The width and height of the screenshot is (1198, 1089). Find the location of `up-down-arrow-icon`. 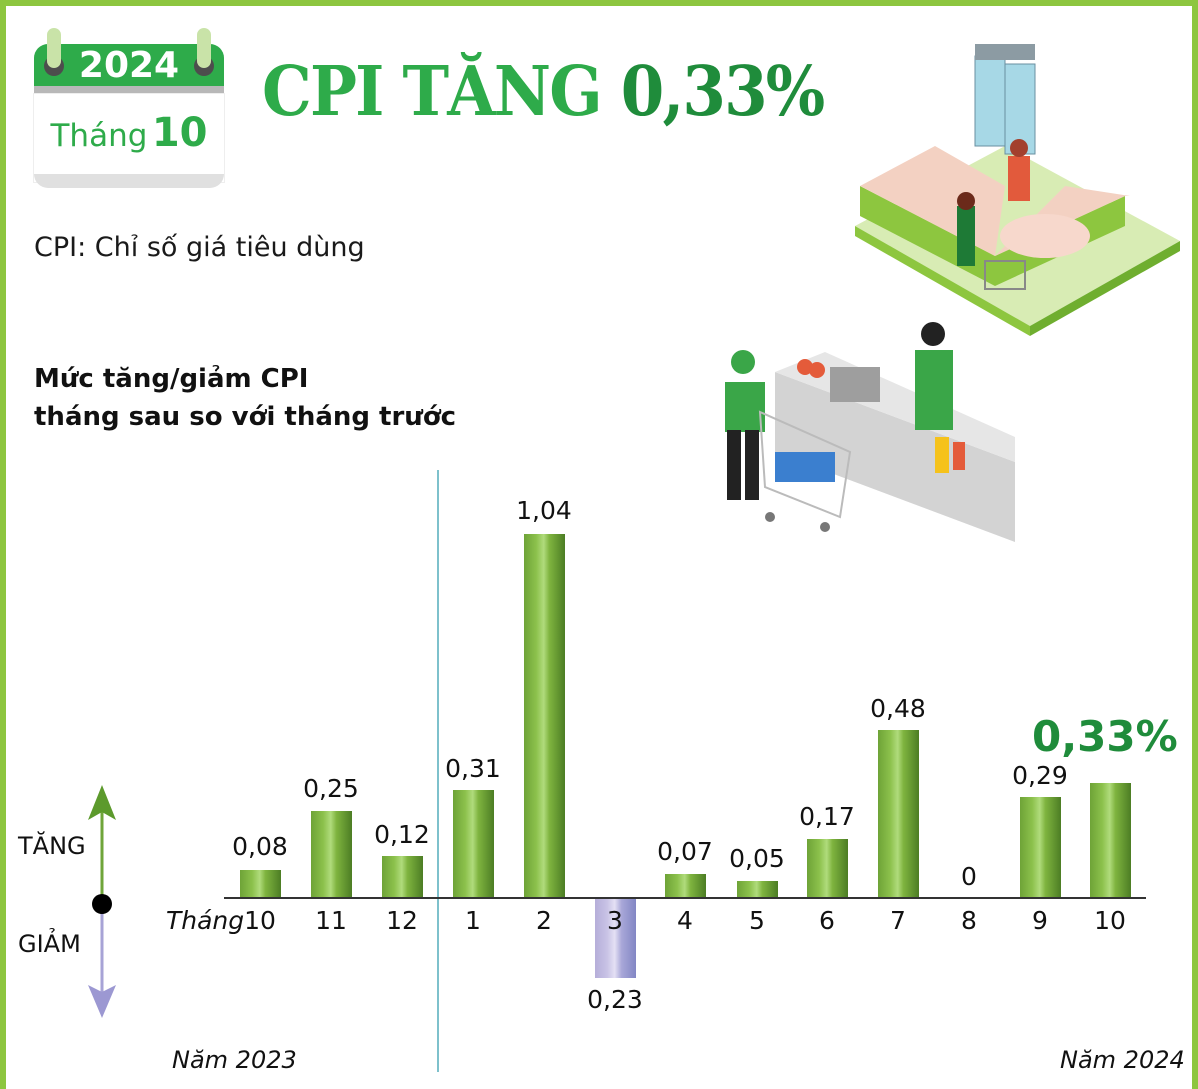

up-down-arrow-icon is located at coordinates (102, 901).